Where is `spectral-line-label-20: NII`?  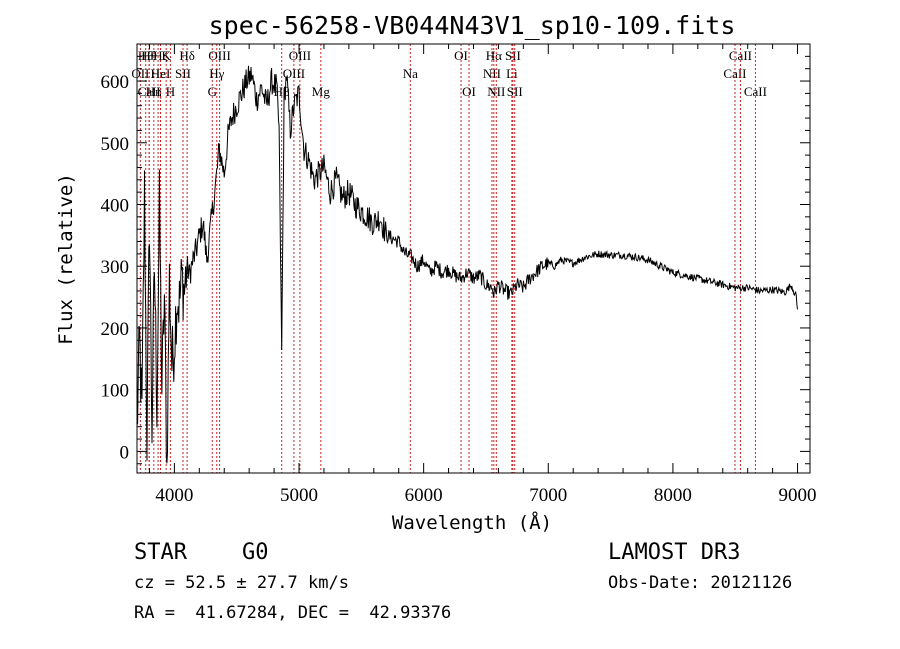
spectral-line-label-20: NII is located at coordinates (496, 91).